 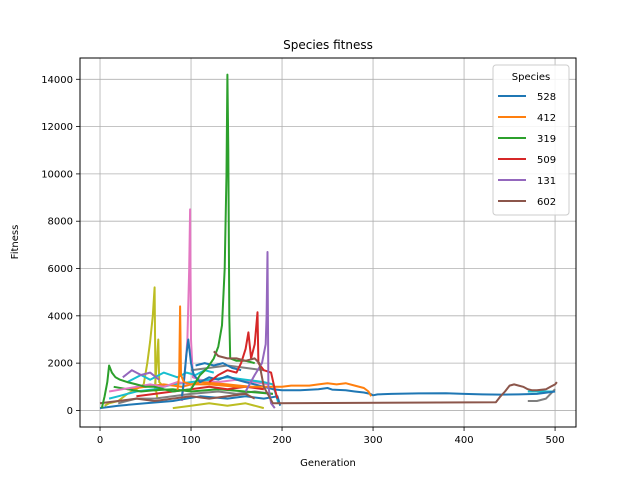 I want to click on y-tick-label: 0, so click(x=70, y=411).